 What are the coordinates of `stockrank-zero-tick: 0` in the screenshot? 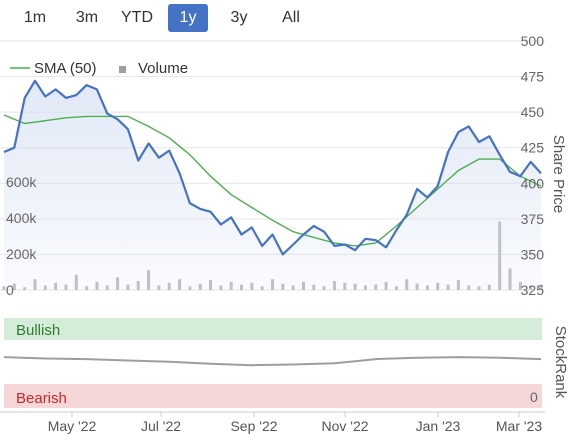 It's located at (534, 397).